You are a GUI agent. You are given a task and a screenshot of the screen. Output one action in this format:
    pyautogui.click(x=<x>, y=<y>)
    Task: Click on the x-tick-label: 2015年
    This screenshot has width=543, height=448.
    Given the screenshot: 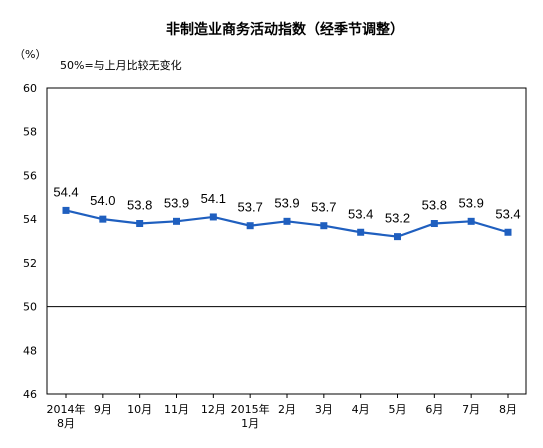 What is the action you would take?
    pyautogui.click(x=250, y=409)
    